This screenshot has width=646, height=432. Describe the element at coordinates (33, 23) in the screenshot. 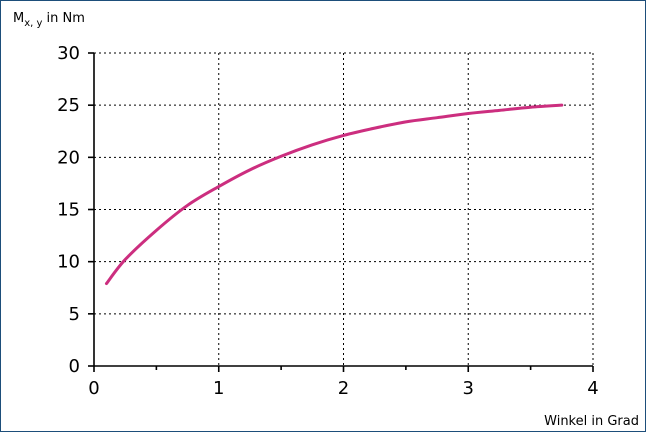

I see `y-axis-label-subscript: x, y` at that location.